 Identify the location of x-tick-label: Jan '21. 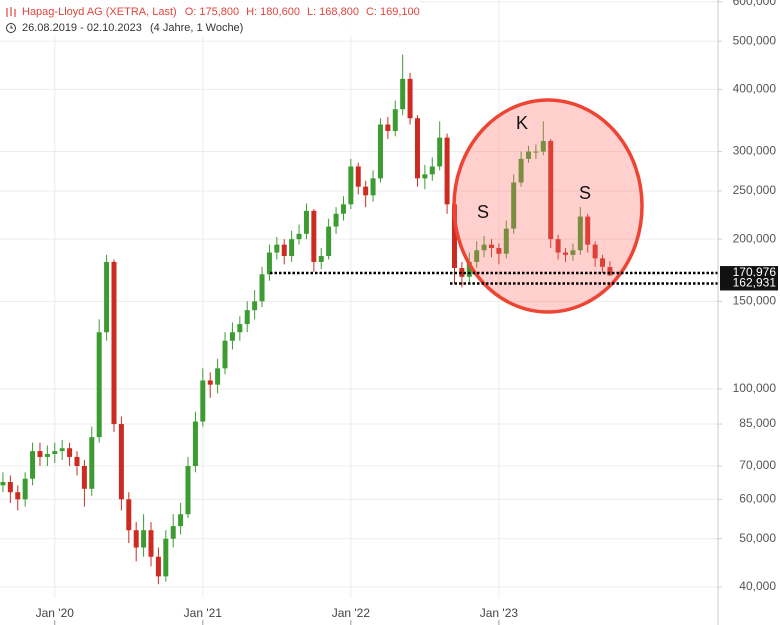
(203, 613).